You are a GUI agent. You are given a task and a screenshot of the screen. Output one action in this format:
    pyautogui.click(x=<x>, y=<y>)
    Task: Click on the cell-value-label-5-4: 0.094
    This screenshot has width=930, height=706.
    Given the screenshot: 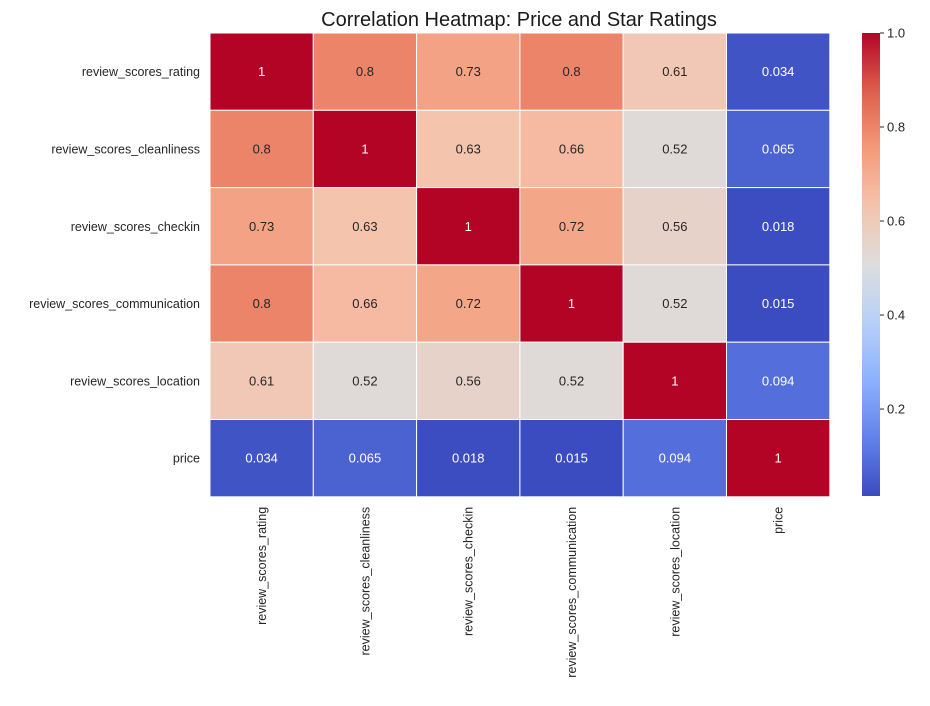 What is the action you would take?
    pyautogui.click(x=675, y=458)
    